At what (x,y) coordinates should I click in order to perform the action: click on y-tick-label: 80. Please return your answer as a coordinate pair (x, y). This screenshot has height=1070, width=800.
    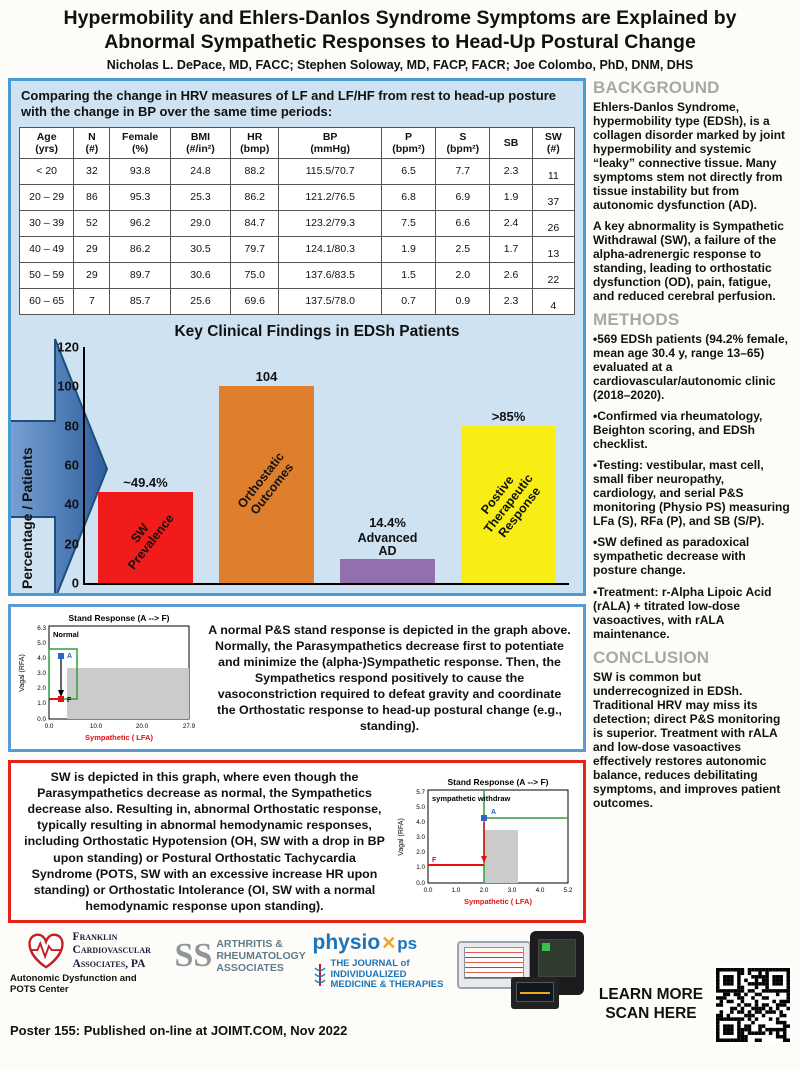
    Looking at the image, I should click on (71, 426).